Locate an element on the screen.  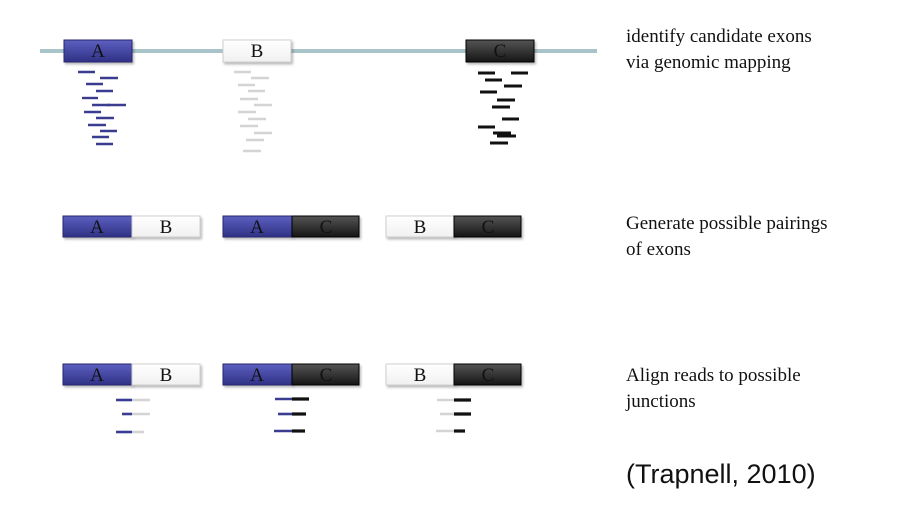
junction-b-c: B C is located at coordinates (453, 374).